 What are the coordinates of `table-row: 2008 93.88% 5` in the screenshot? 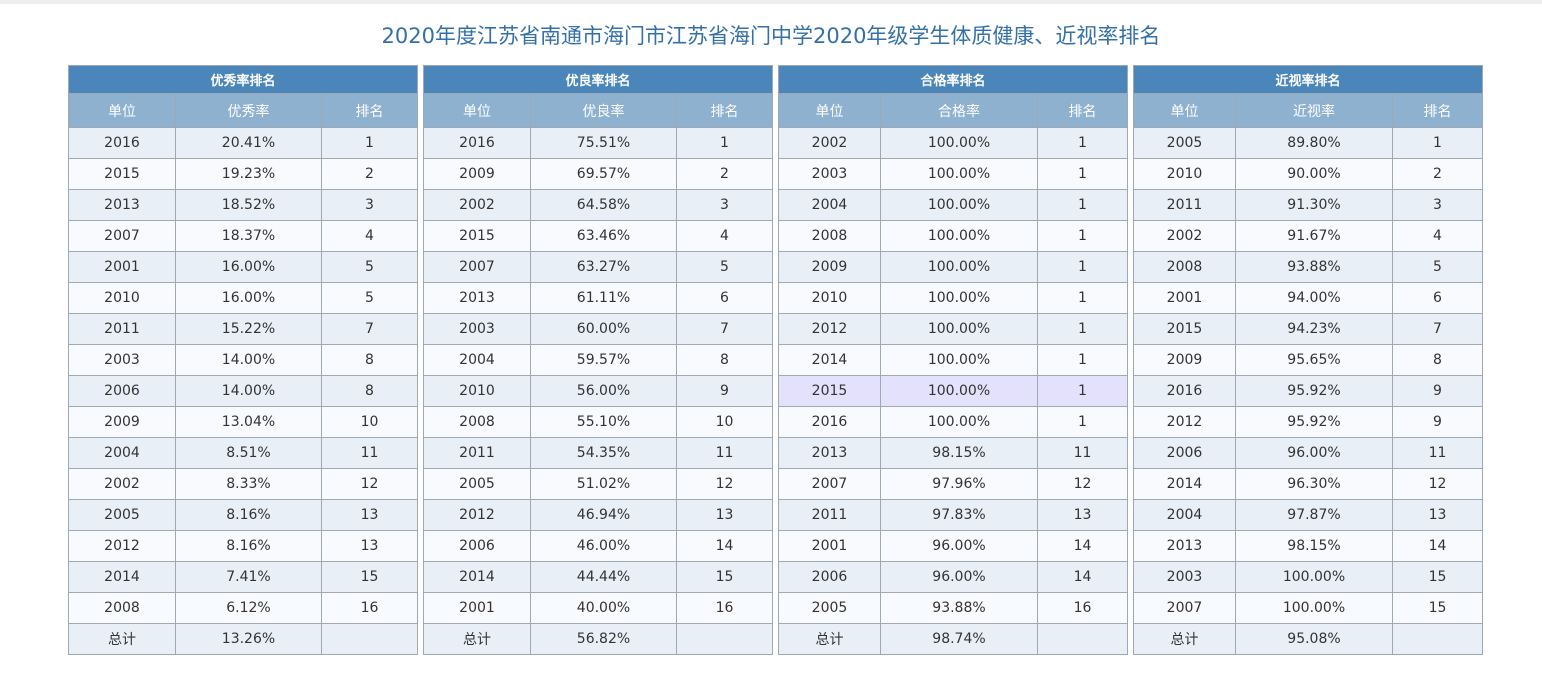 It's located at (1308, 267).